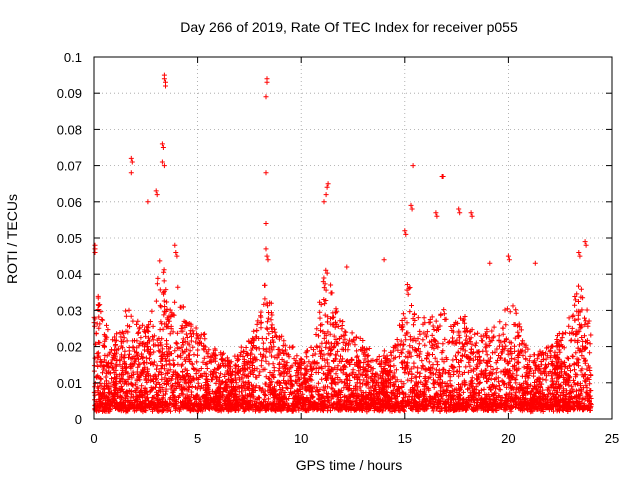 This screenshot has height=480, width=640. What do you see at coordinates (12, 239) in the screenshot?
I see `y-axis-title: ROTI / TECUs` at bounding box center [12, 239].